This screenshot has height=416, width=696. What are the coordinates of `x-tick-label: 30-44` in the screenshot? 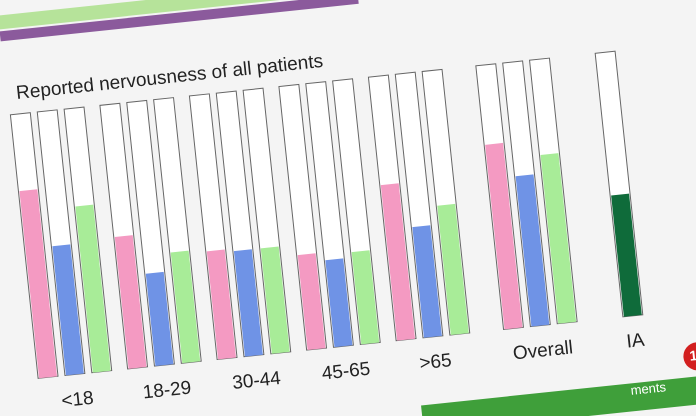 It's located at (256, 381).